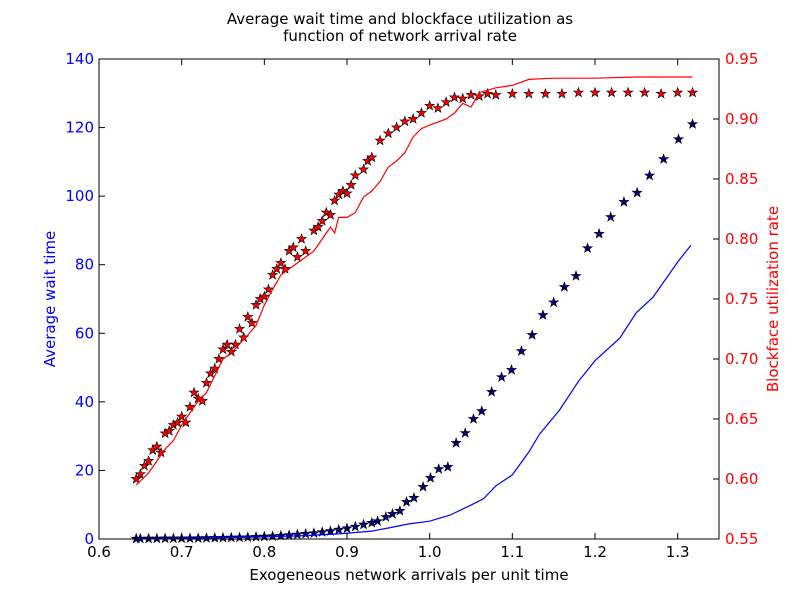  Describe the element at coordinates (741, 479) in the screenshot. I see `y2-tick-label: 0.60` at that location.